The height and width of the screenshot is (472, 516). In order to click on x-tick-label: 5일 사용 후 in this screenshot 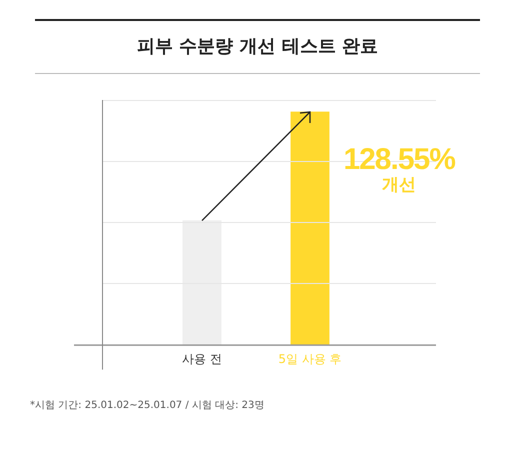, I will do `click(310, 359)`.